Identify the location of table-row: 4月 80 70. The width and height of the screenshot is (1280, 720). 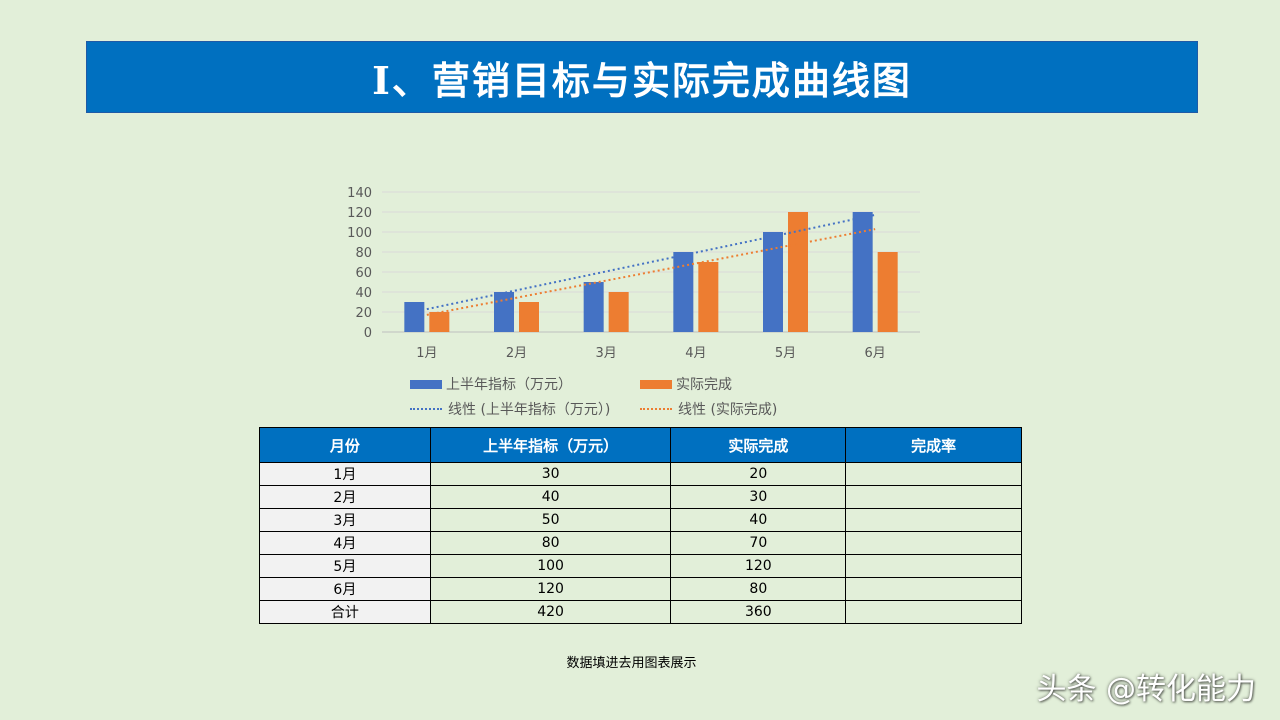
(640, 543).